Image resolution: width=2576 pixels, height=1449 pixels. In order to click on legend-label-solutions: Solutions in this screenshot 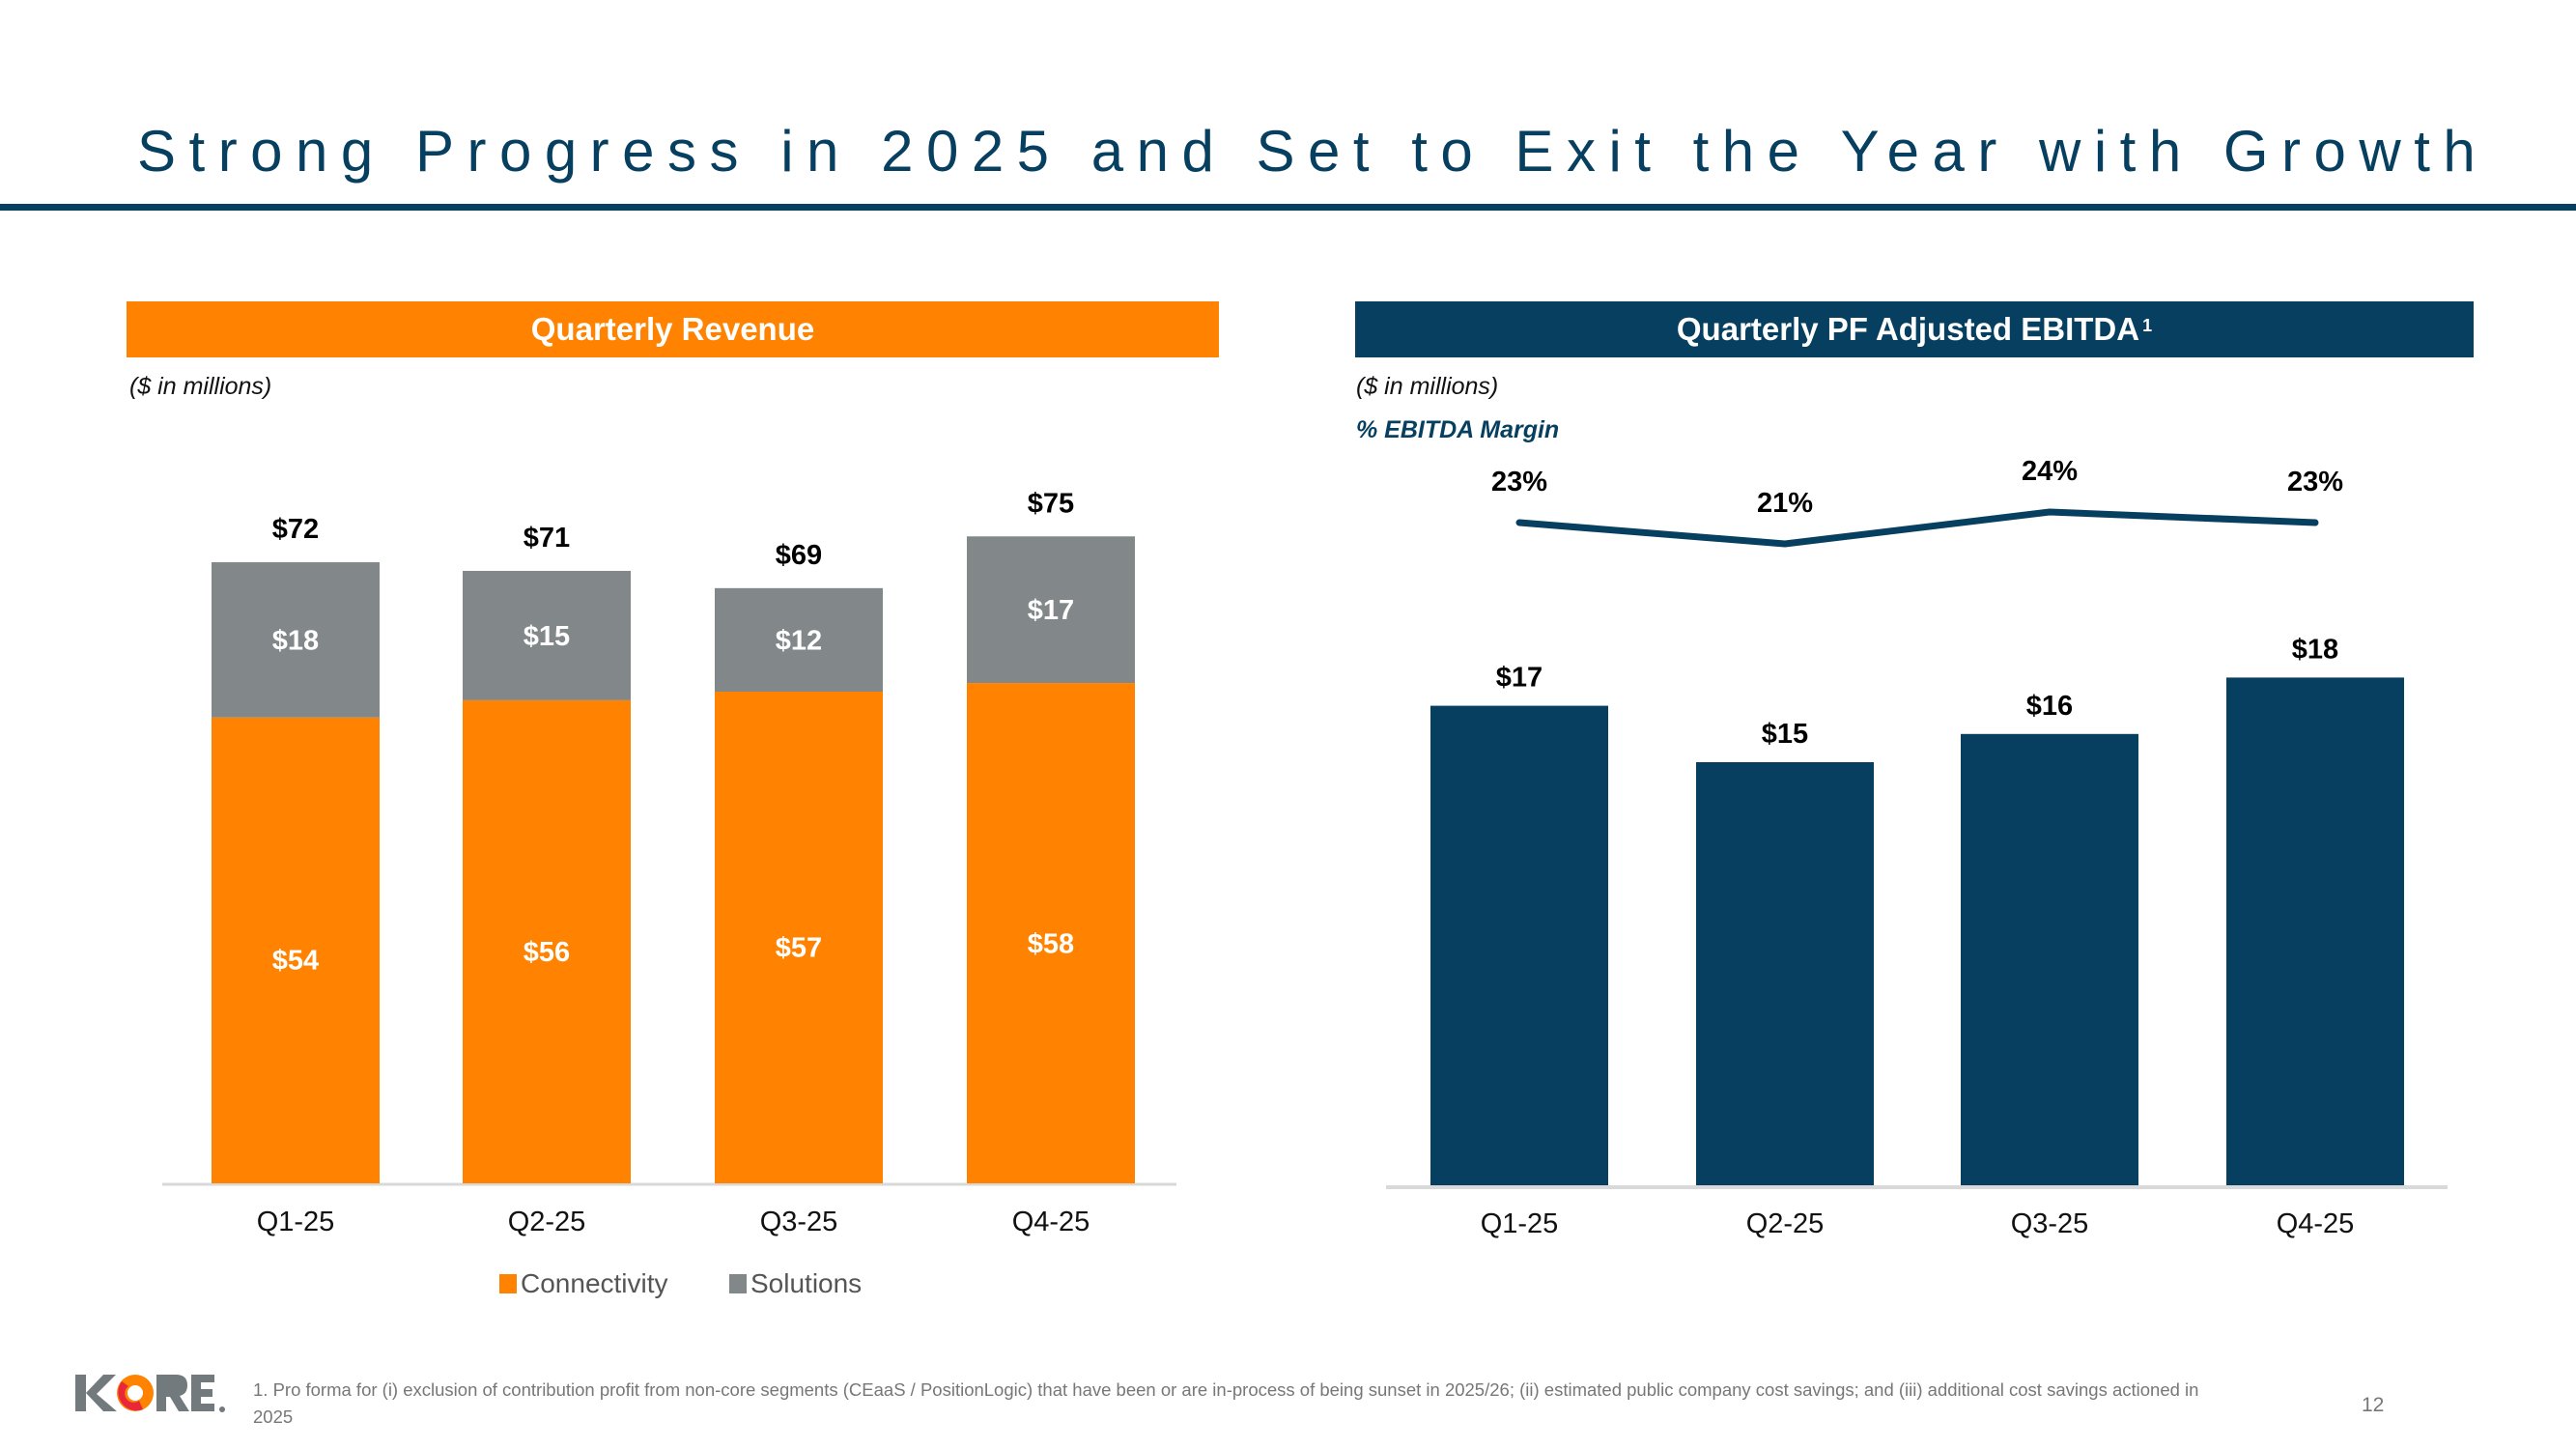, I will do `click(806, 1283)`.